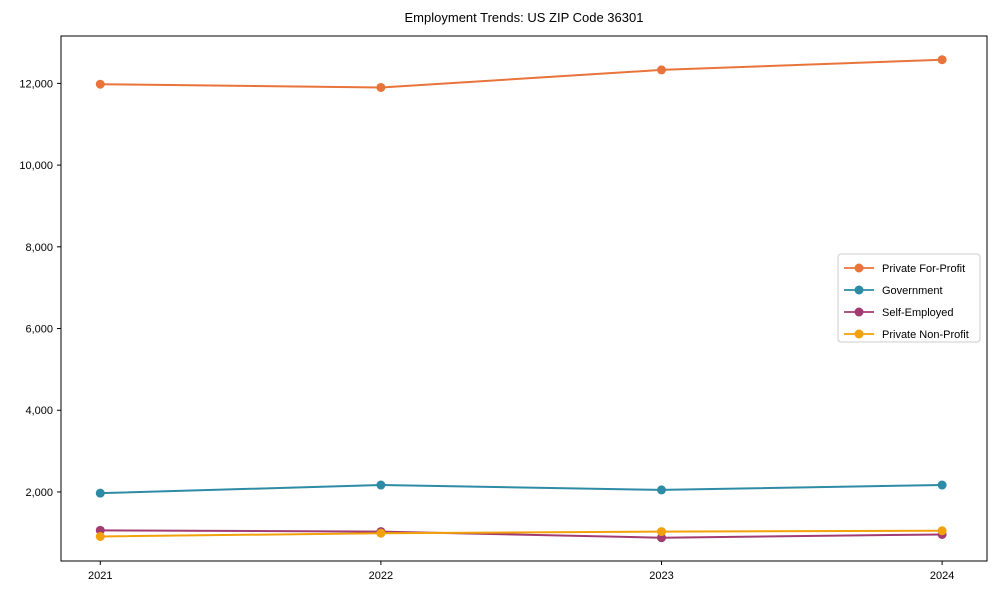 The width and height of the screenshot is (1000, 600). I want to click on legend-label-self-employed: Self-Employed, so click(918, 313).